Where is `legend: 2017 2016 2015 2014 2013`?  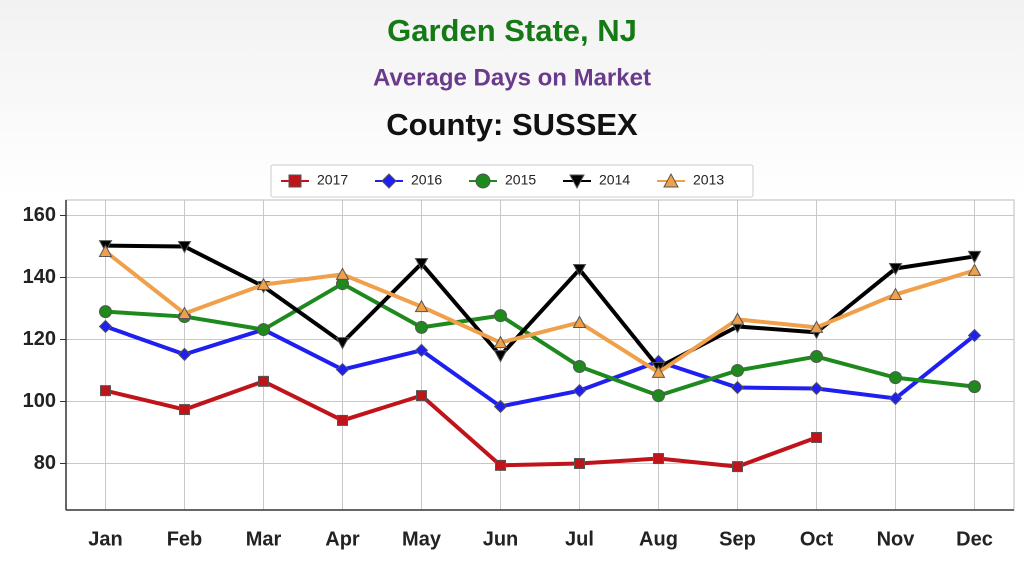 legend: 2017 2016 2015 2014 2013 is located at coordinates (512, 181).